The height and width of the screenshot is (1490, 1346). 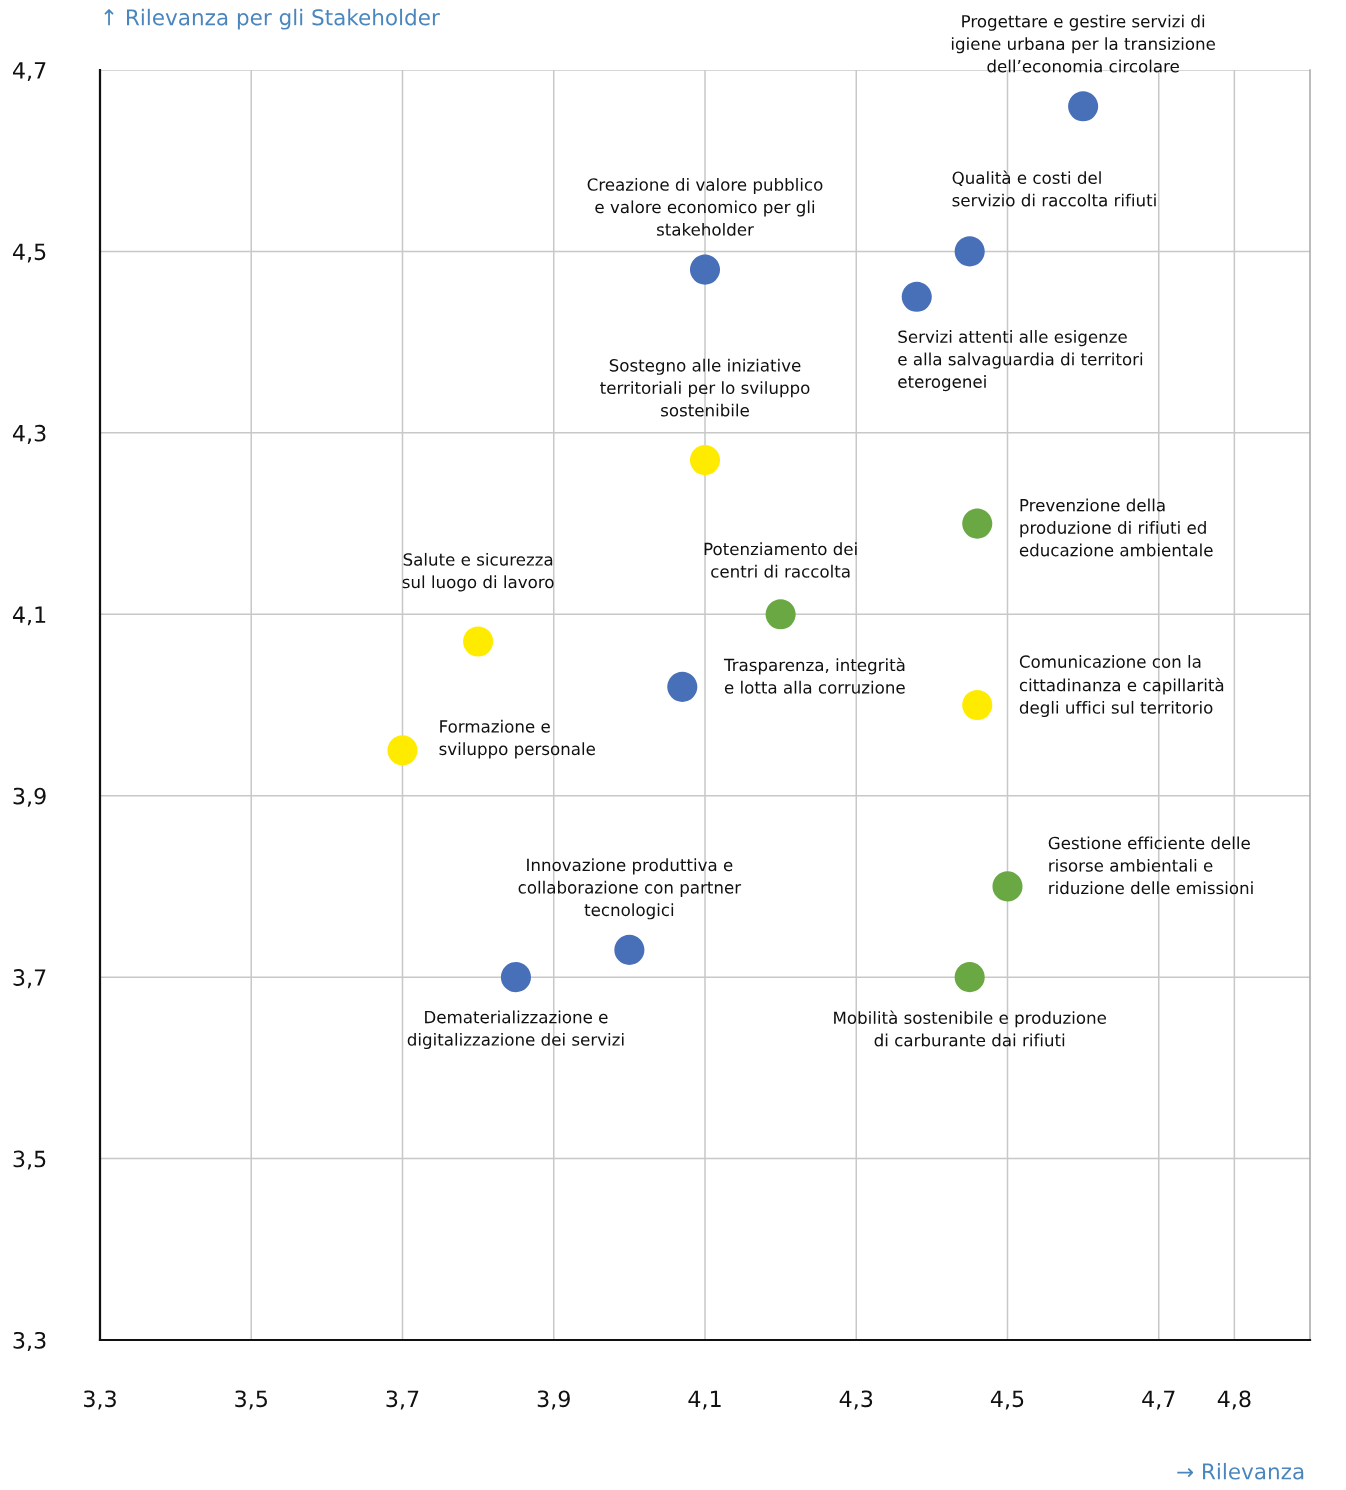 I want to click on y-tick-label: 3,5, so click(x=29, y=1160).